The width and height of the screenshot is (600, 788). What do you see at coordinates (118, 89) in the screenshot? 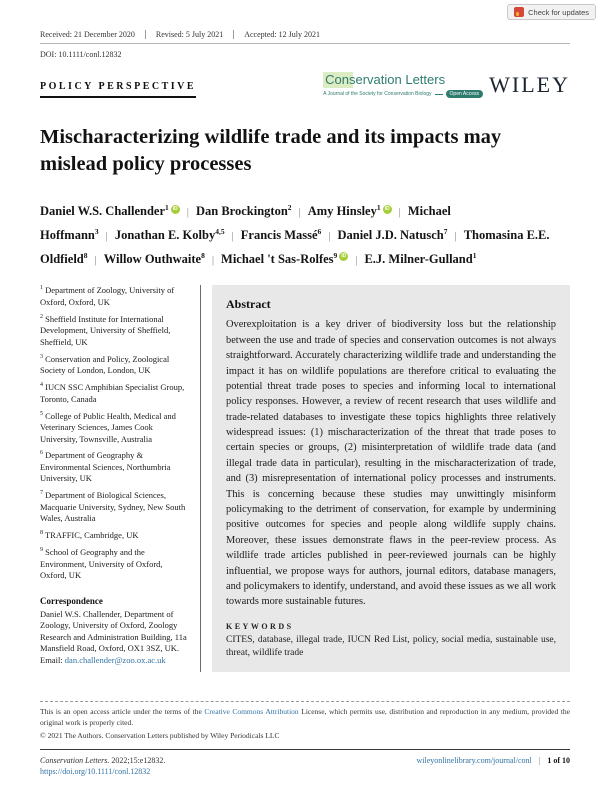
I see `article-type-label: POLICY PERSPECTIVE` at bounding box center [118, 89].